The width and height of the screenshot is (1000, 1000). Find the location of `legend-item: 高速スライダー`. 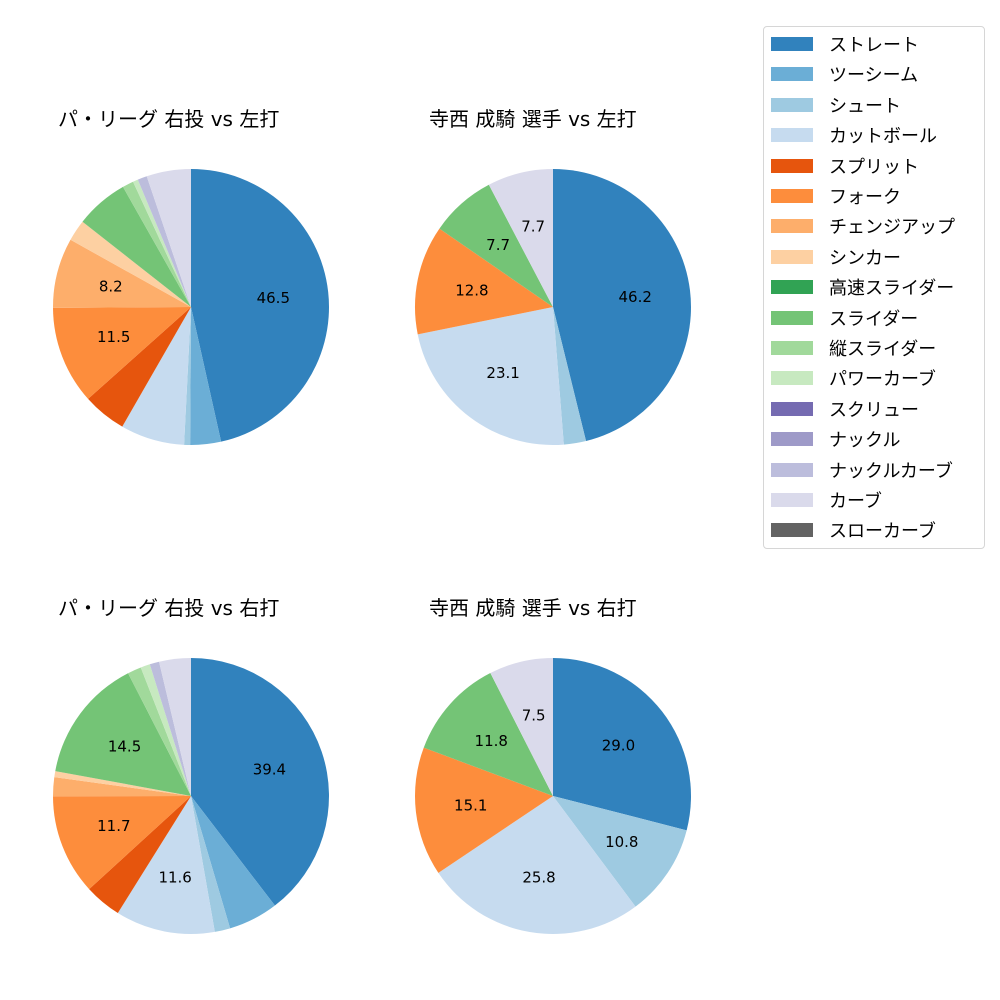

legend-item: 高速スライダー is located at coordinates (863, 288).